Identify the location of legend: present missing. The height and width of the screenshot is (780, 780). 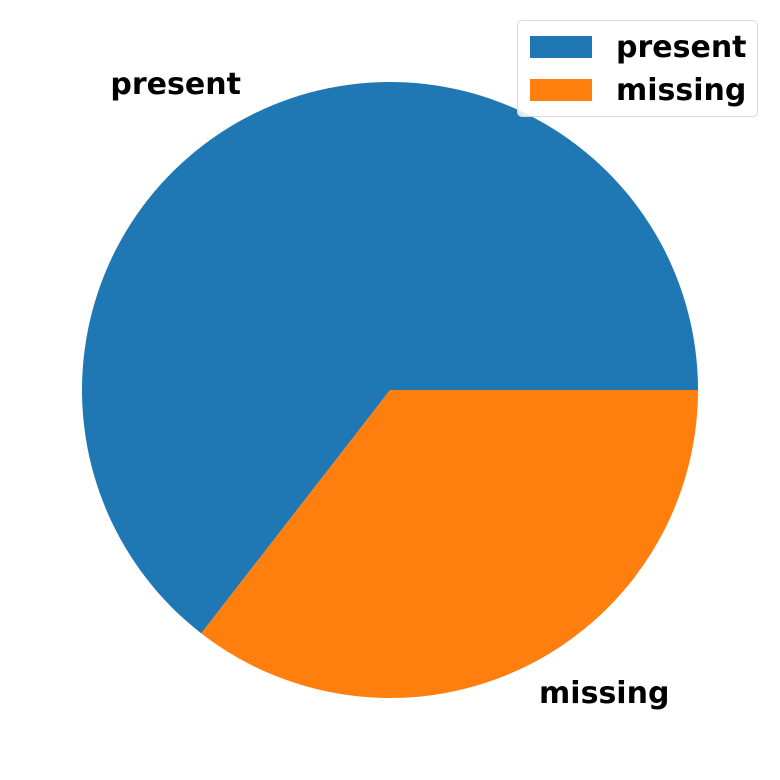
(637, 68).